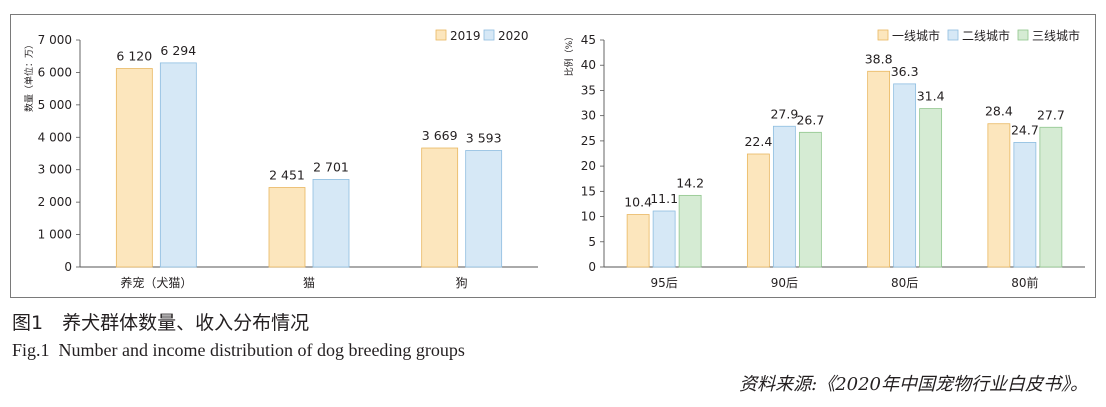 This screenshot has width=1106, height=407. Describe the element at coordinates (588, 217) in the screenshot. I see `y-tick-label: 10` at that location.